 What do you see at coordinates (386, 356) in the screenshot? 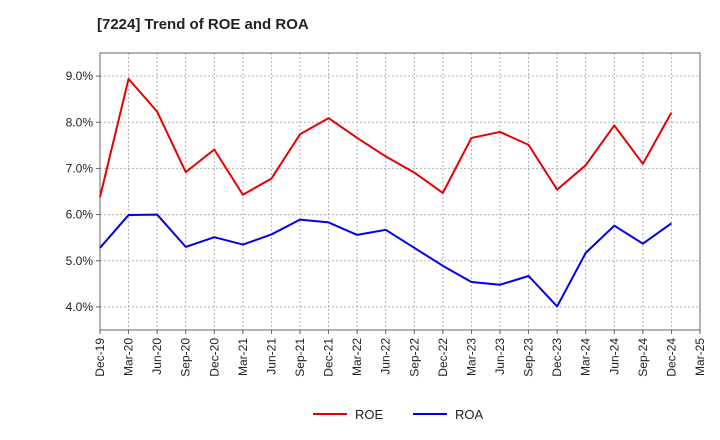
I see `x-tick-label: Jun-22` at bounding box center [386, 356].